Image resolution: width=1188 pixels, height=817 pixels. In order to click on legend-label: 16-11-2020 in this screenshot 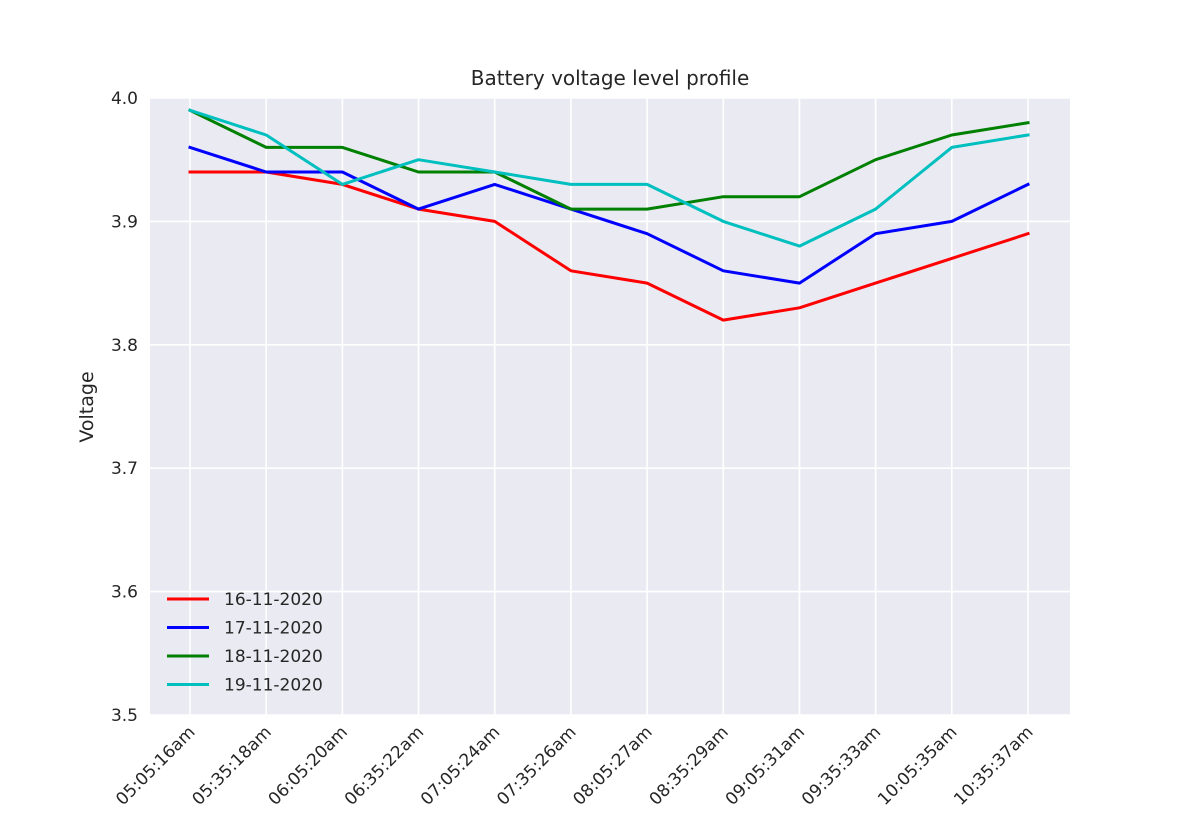, I will do `click(273, 600)`.